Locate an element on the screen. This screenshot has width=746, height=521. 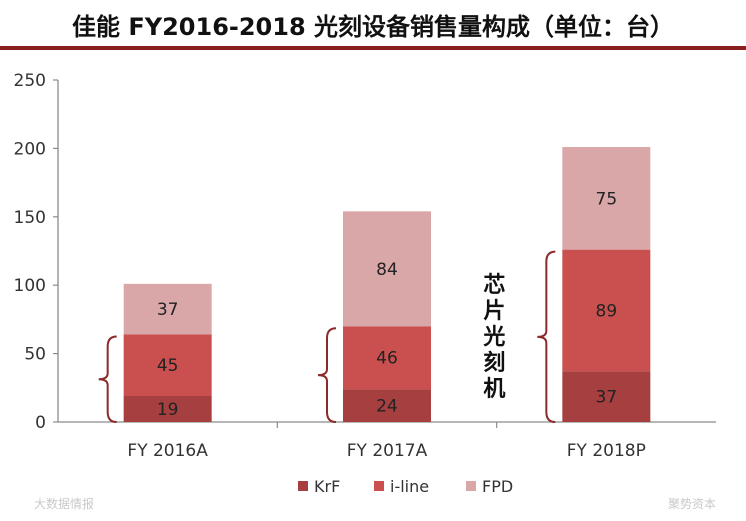
chip-label-char: 机 is located at coordinates (494, 389).